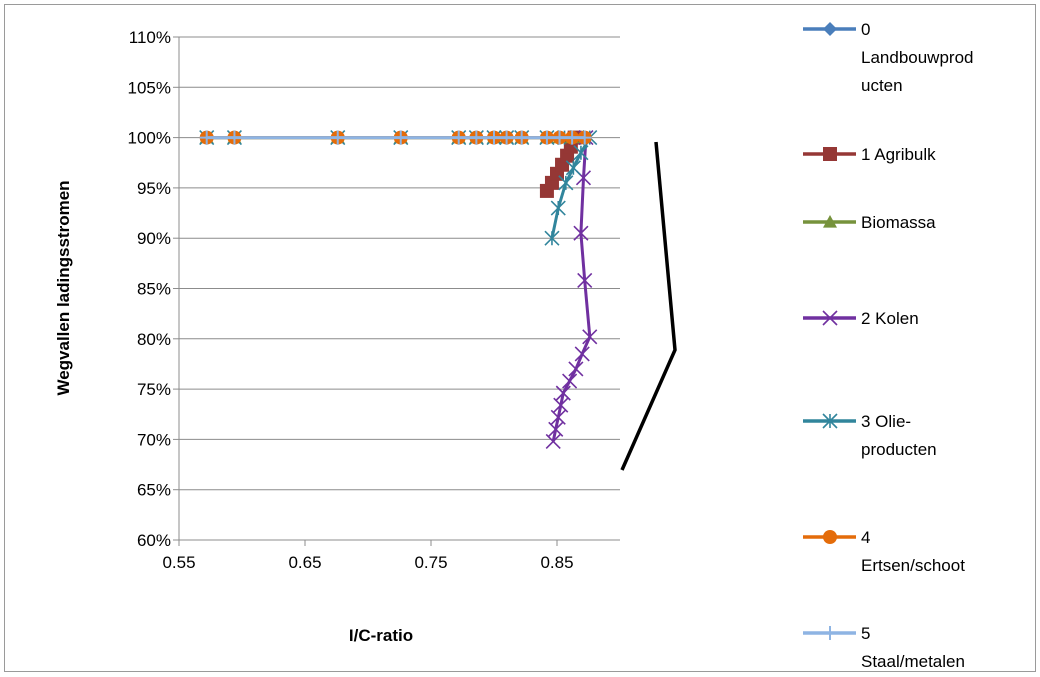 Image resolution: width=1040 pixels, height=677 pixels. Describe the element at coordinates (865, 537) in the screenshot. I see `legend-label: 4` at that location.